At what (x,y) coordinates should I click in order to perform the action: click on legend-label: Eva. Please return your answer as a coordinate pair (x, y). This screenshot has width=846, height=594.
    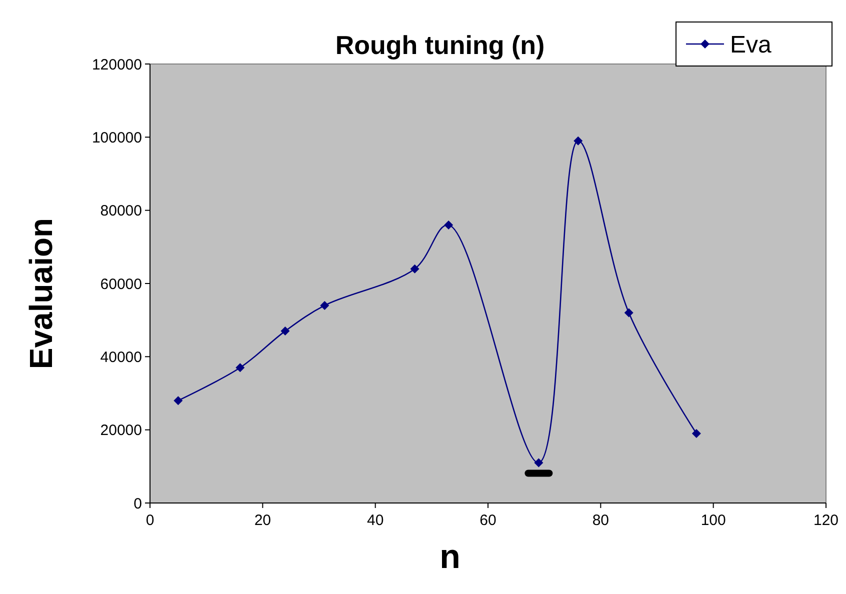
    Looking at the image, I should click on (751, 44).